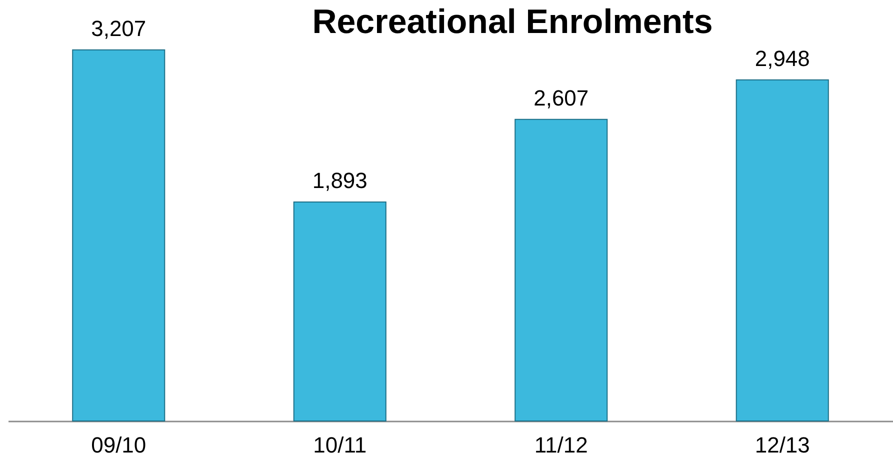 This screenshot has height=468, width=893. Describe the element at coordinates (340, 180) in the screenshot. I see `data-label: 1,893` at that location.